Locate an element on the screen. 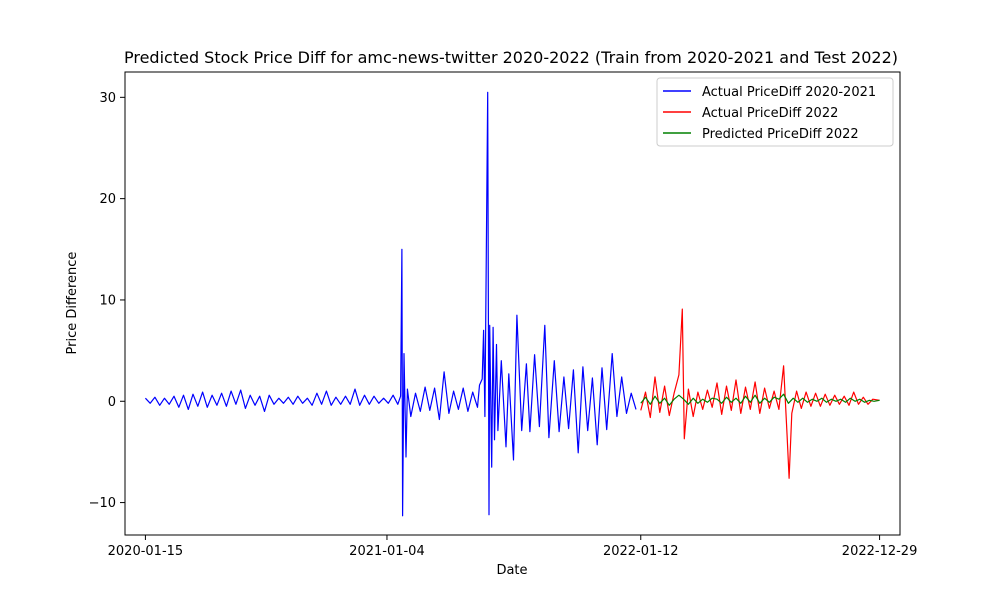 This screenshot has height=600, width=1000. legend-box is located at coordinates (775, 112).